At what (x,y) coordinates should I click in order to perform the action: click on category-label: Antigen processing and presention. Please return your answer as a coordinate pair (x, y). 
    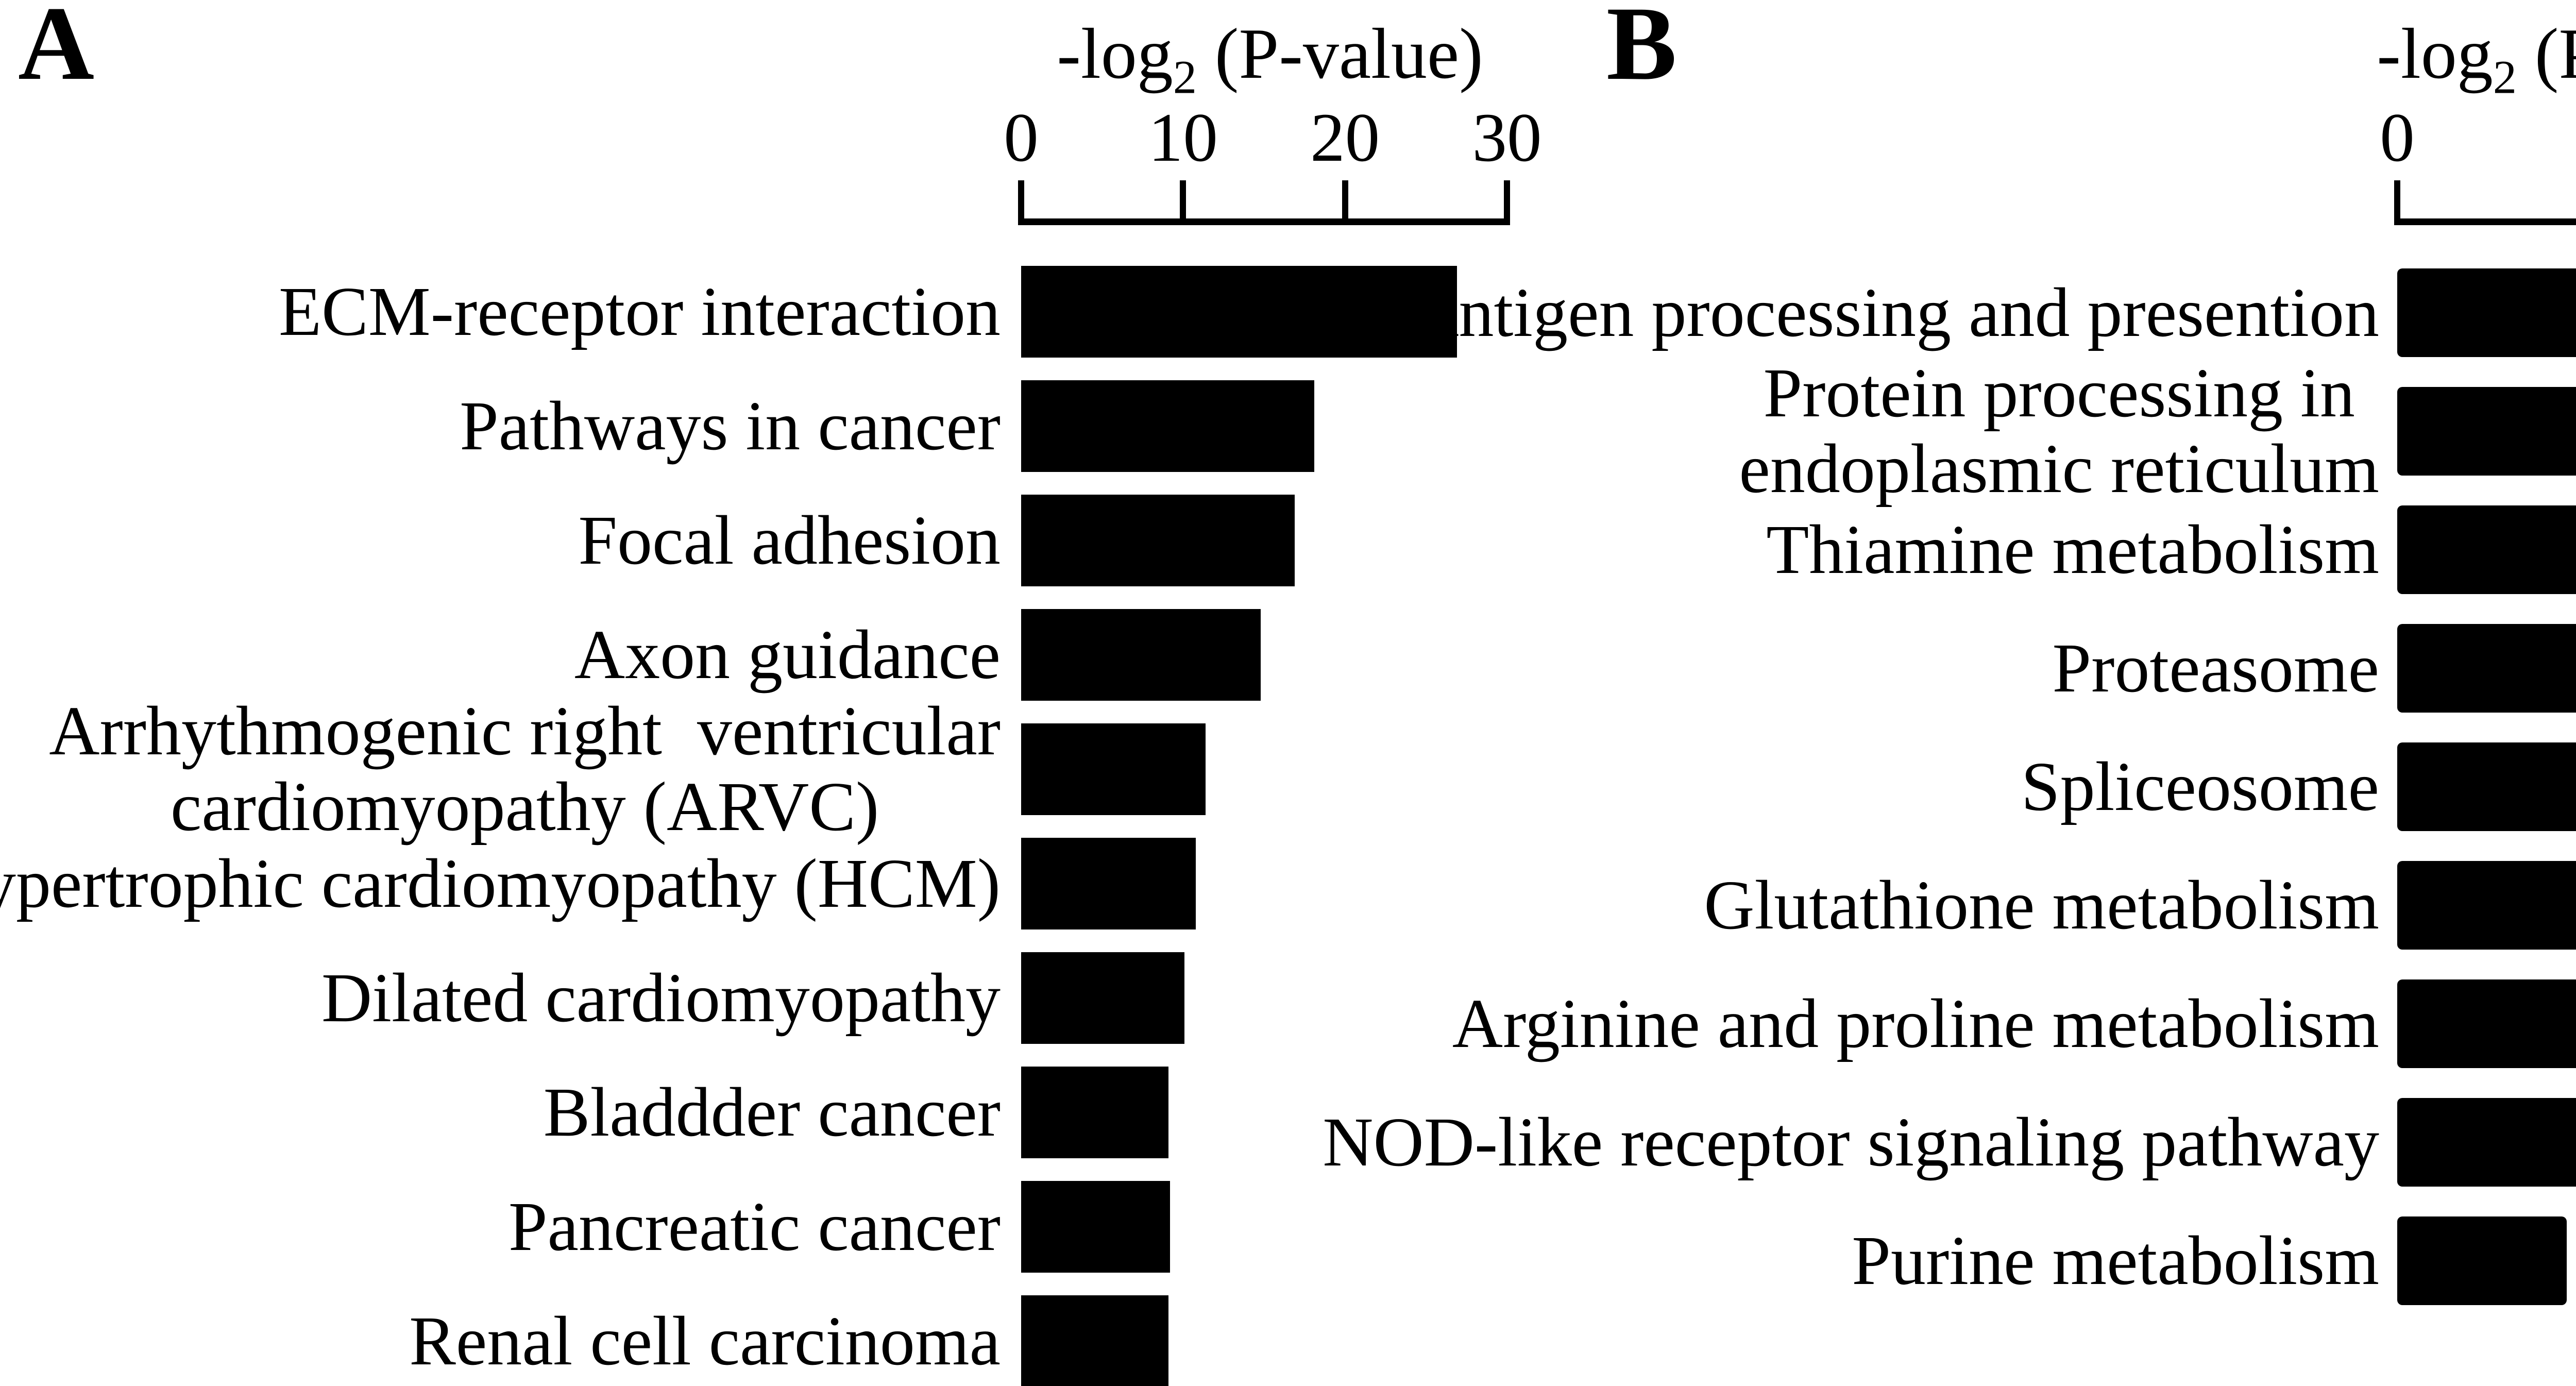
    Looking at the image, I should click on (1885, 312).